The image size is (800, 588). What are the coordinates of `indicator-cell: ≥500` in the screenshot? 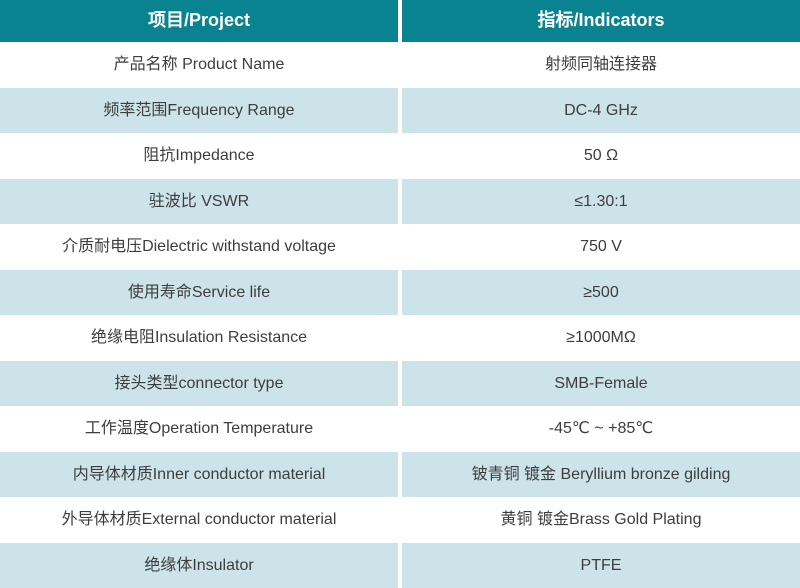 It's located at (601, 292).